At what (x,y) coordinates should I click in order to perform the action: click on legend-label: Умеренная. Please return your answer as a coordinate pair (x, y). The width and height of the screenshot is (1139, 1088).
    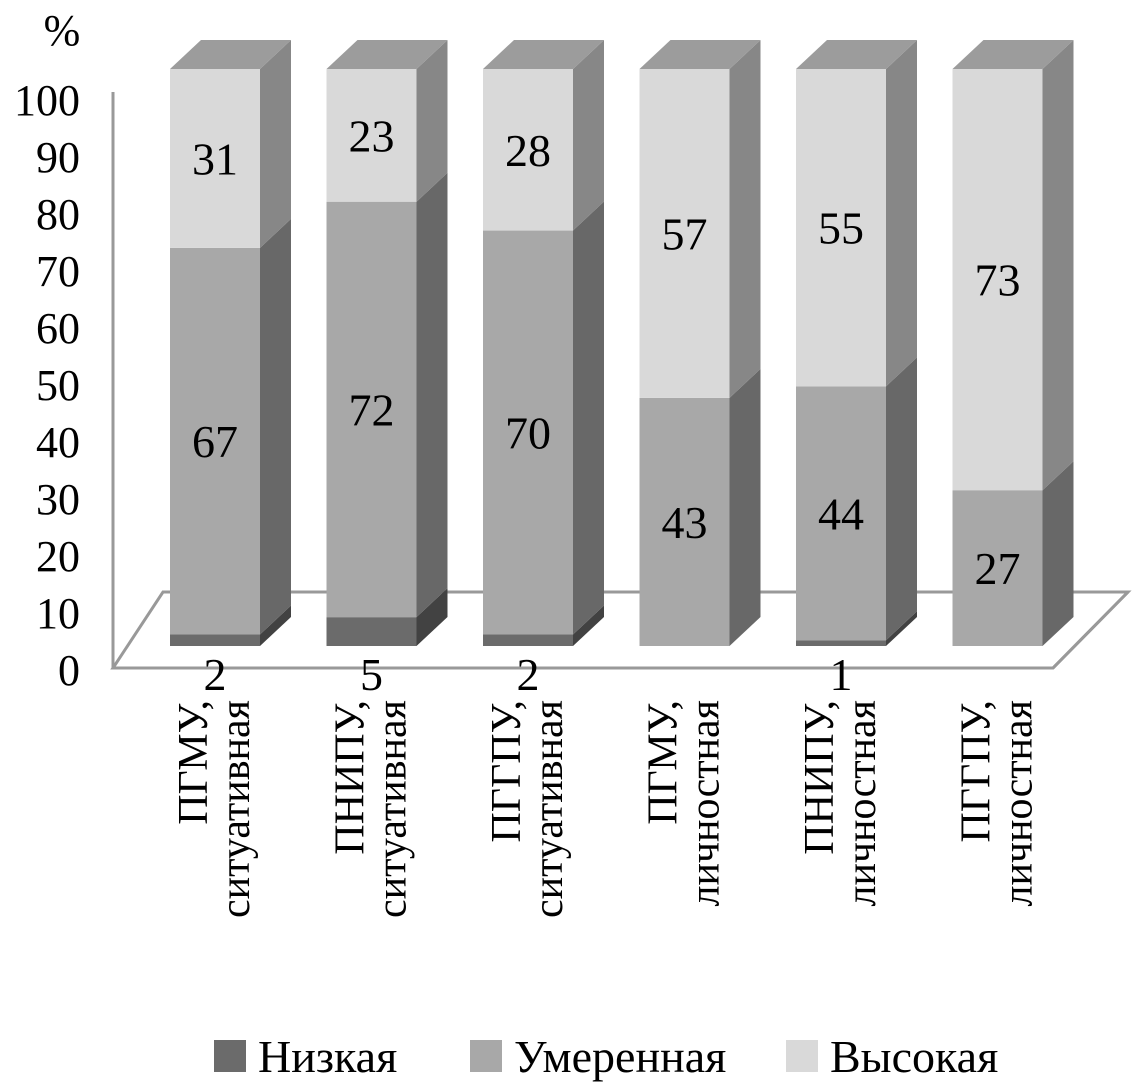
    Looking at the image, I should click on (620, 1056).